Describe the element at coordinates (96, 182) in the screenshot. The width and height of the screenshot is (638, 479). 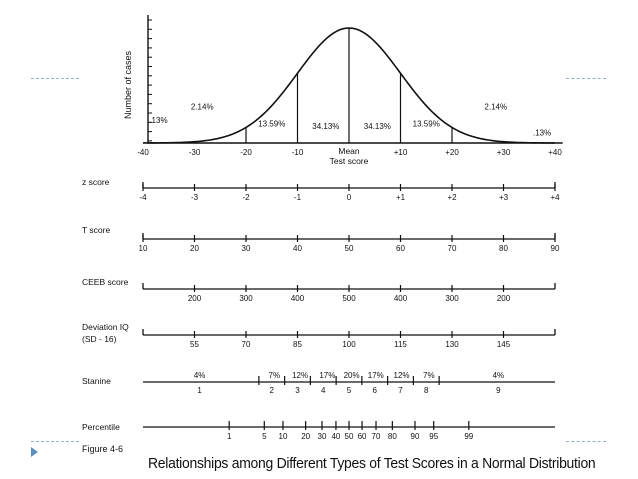
I see `scale-name-label: z score` at that location.